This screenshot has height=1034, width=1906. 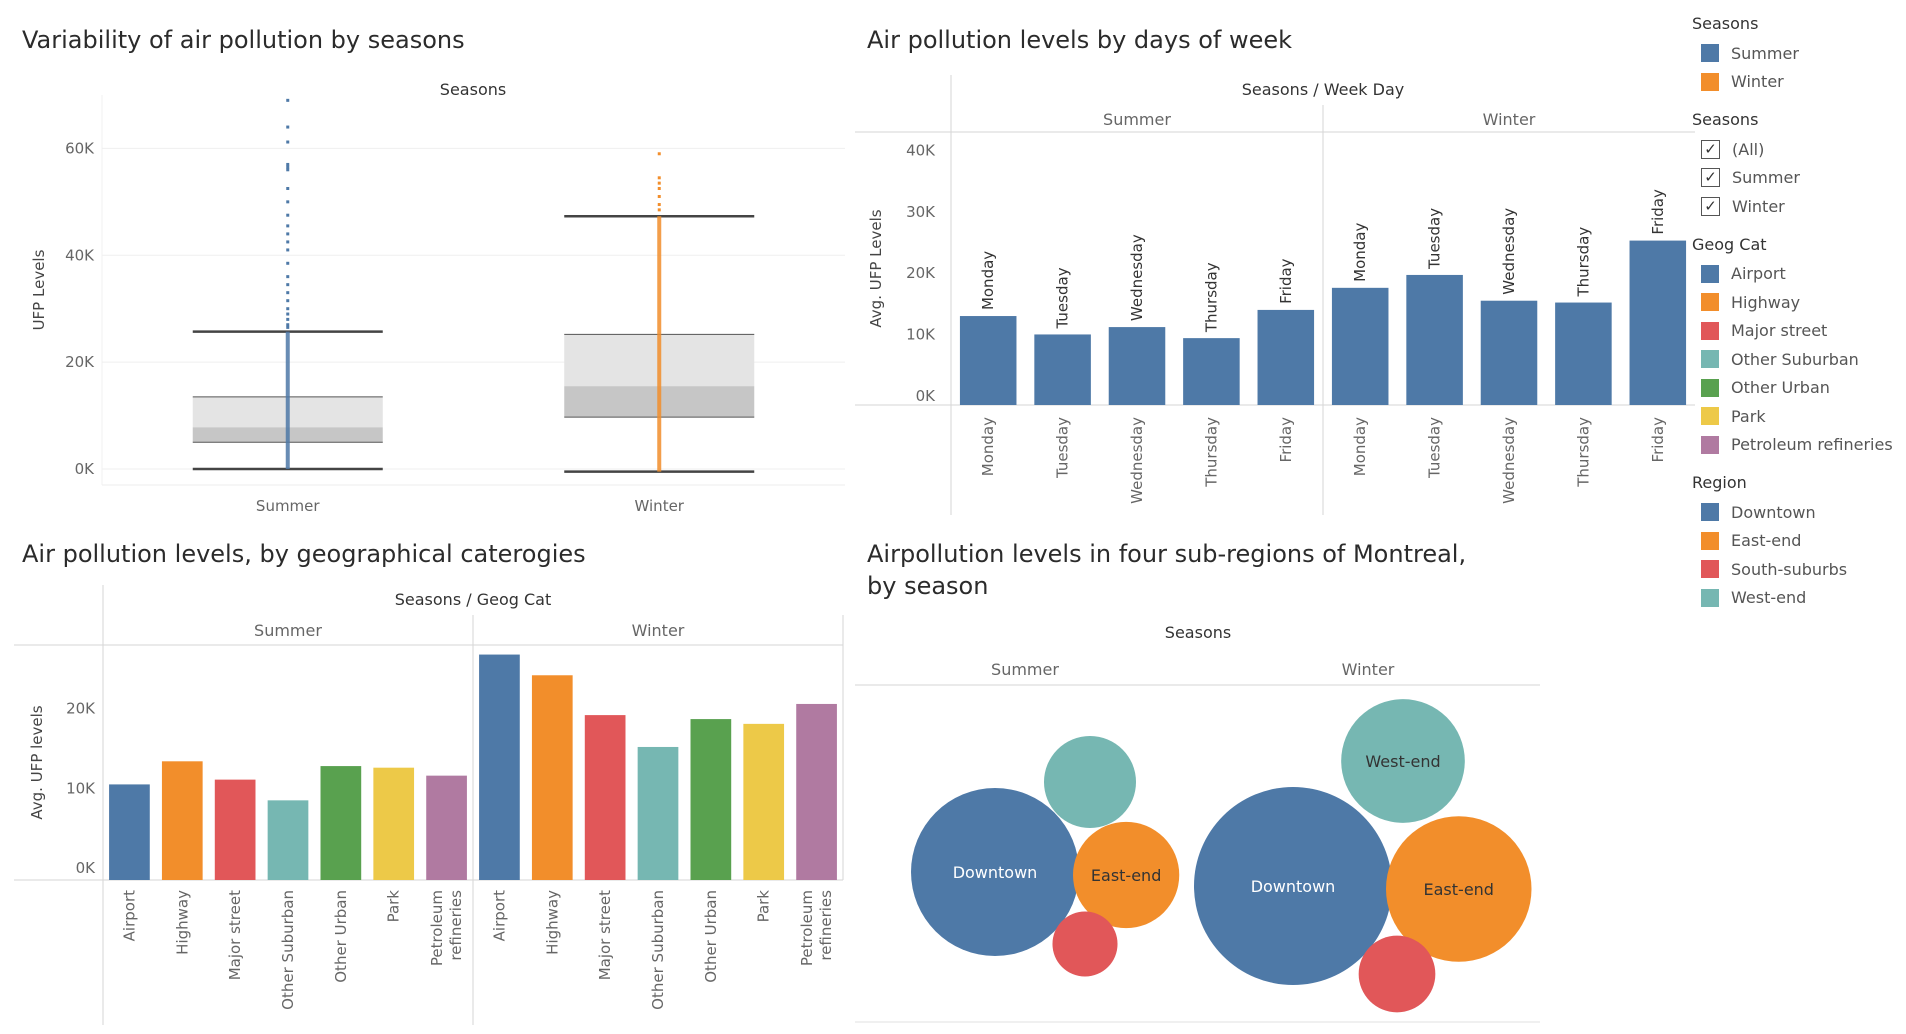 I want to click on y-tick-label: 0K, so click(x=926, y=396).